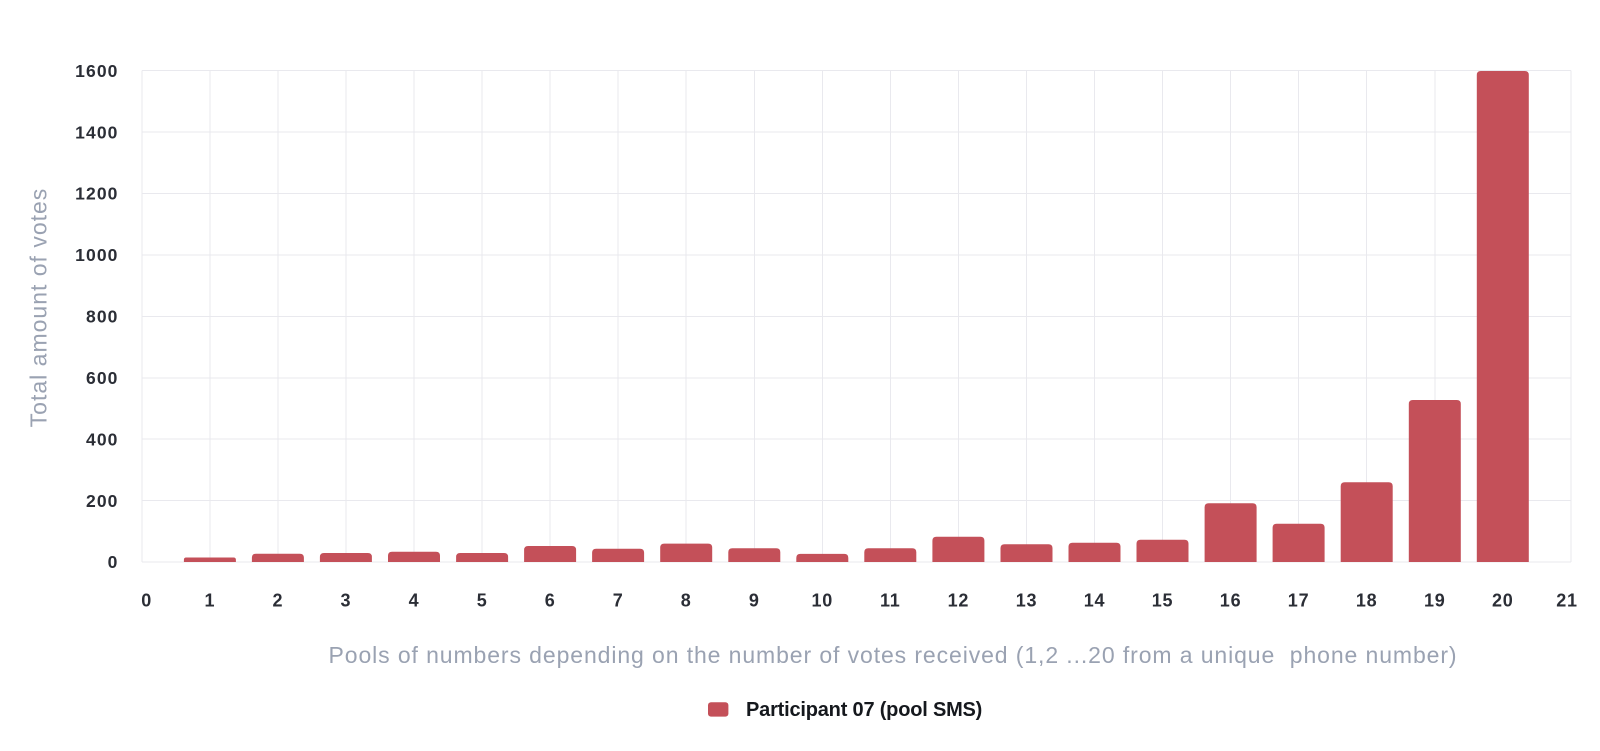  I want to click on svg-text: 15, so click(1163, 600).